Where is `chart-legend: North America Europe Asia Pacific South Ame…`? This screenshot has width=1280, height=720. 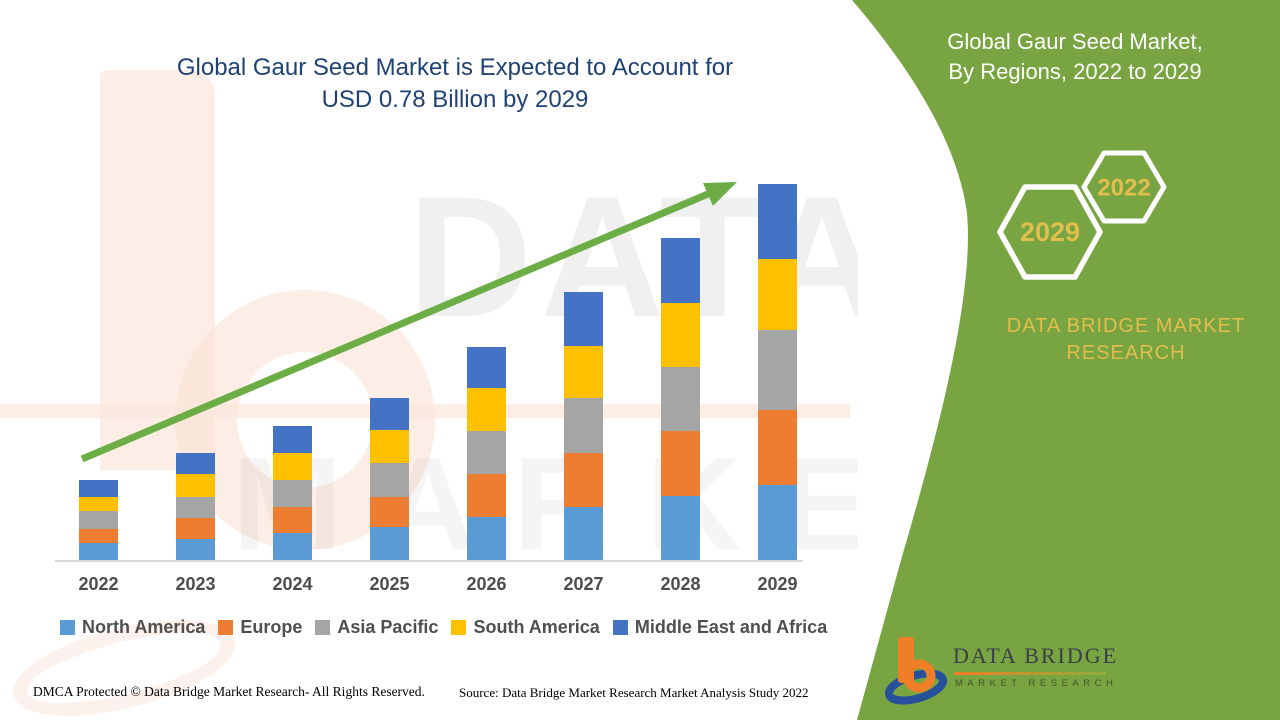
chart-legend: North America Europe Asia Pacific South Ame… is located at coordinates (443, 627).